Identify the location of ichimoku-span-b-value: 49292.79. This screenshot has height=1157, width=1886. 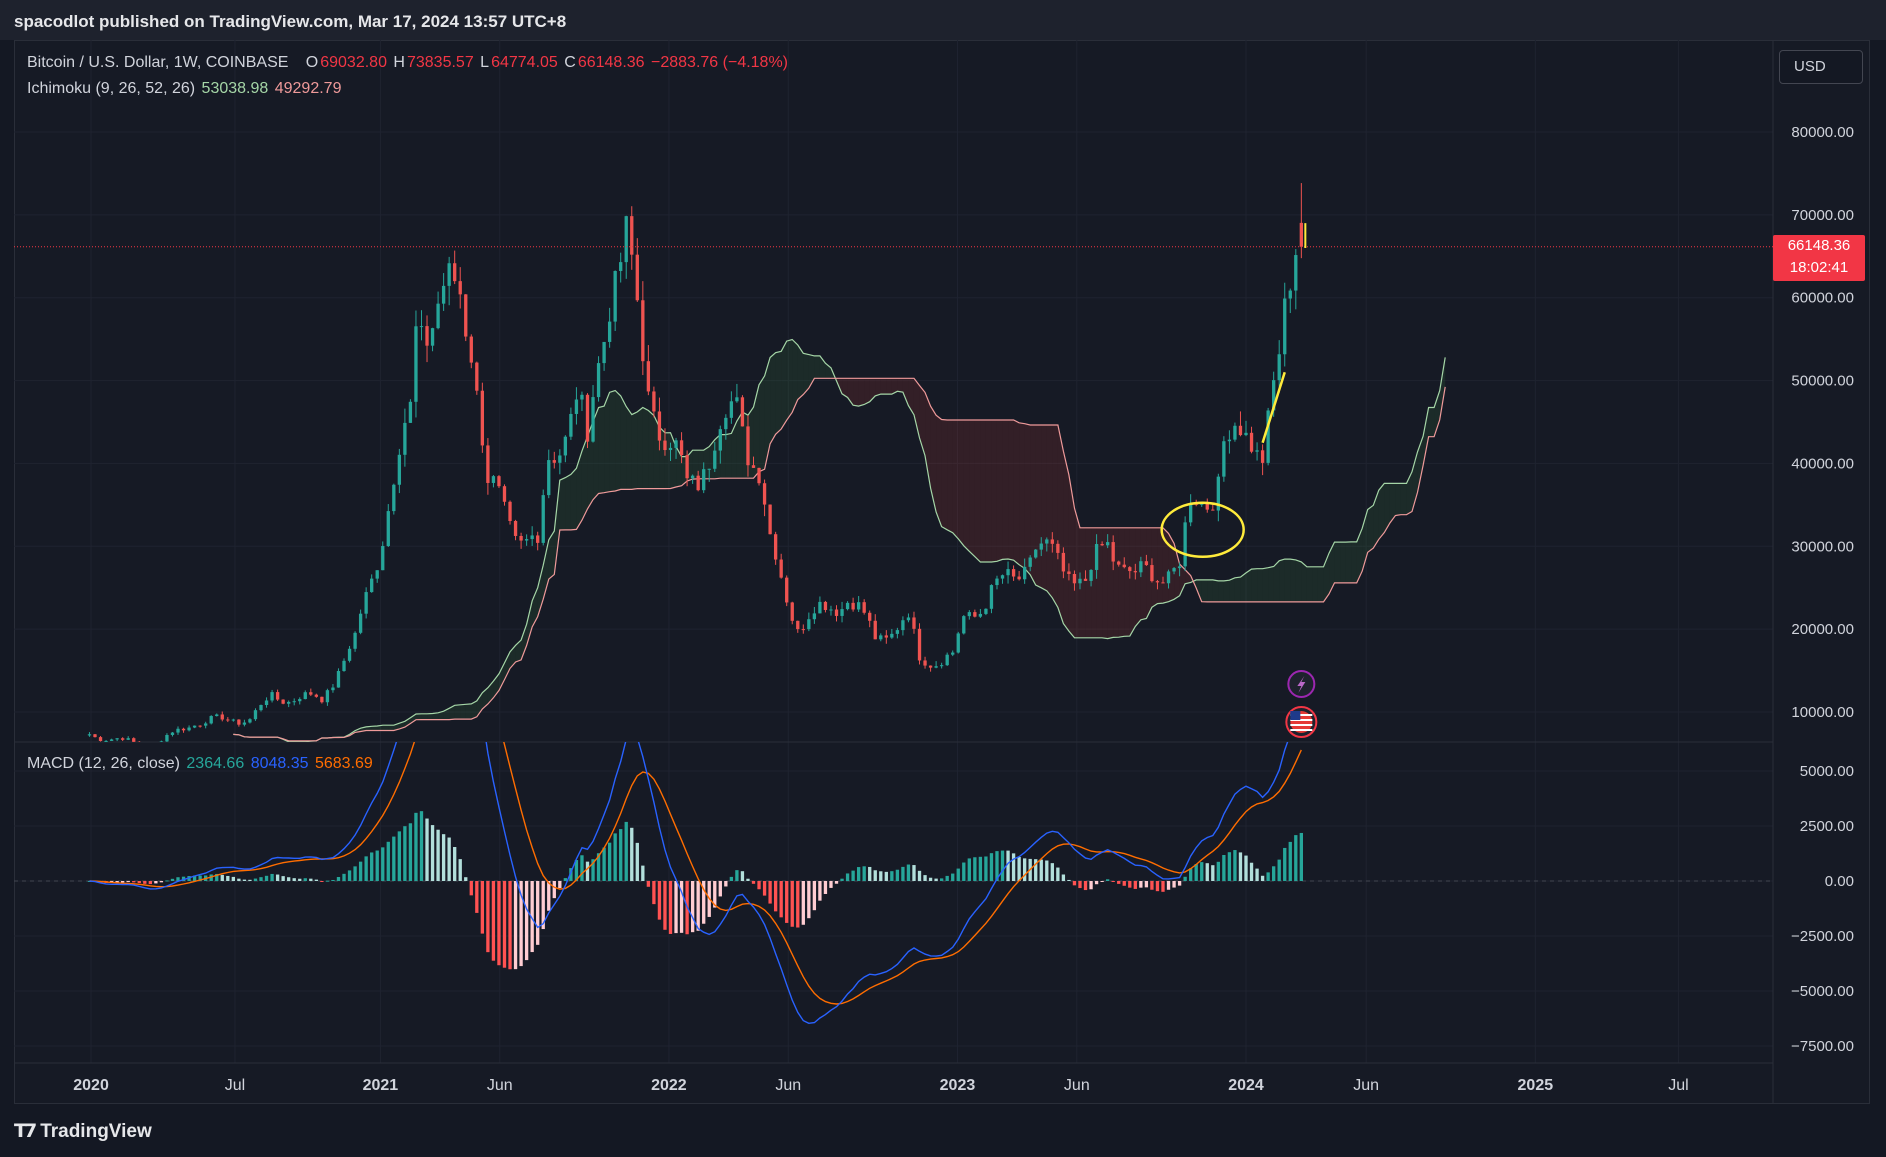
(308, 88).